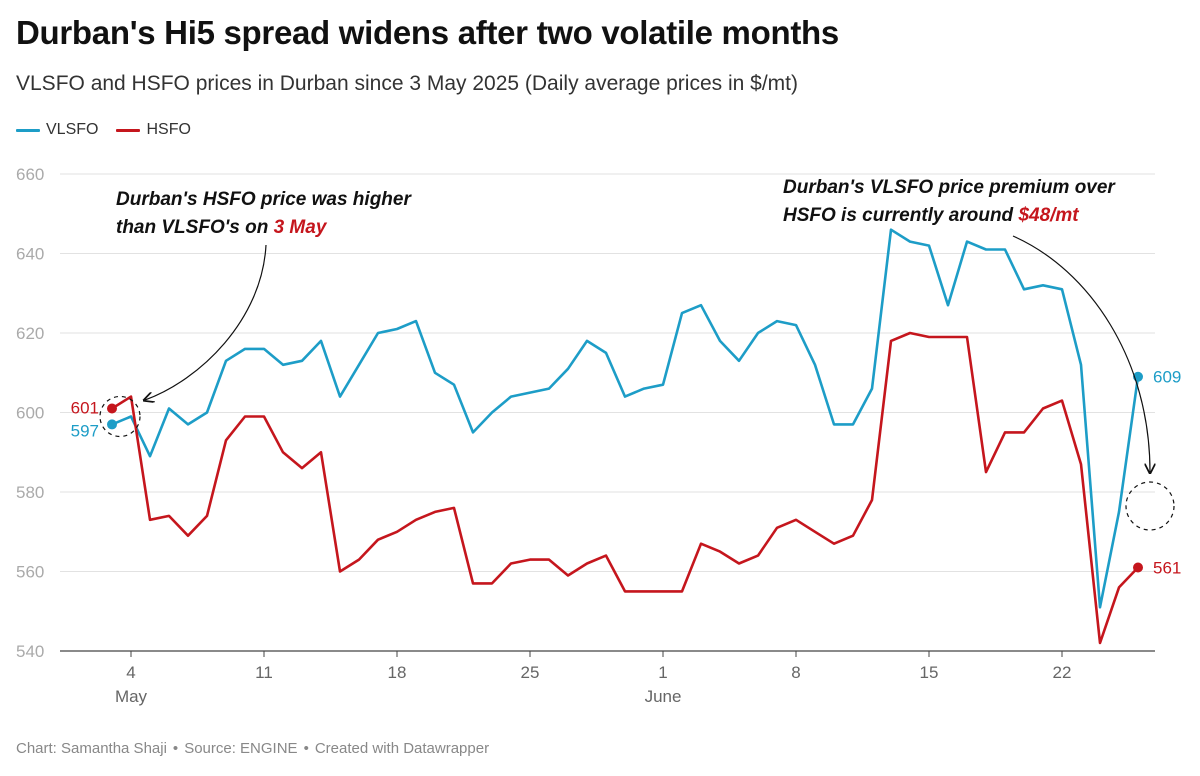 The image size is (1200, 776). I want to click on y-tick-label: 620, so click(30, 333).